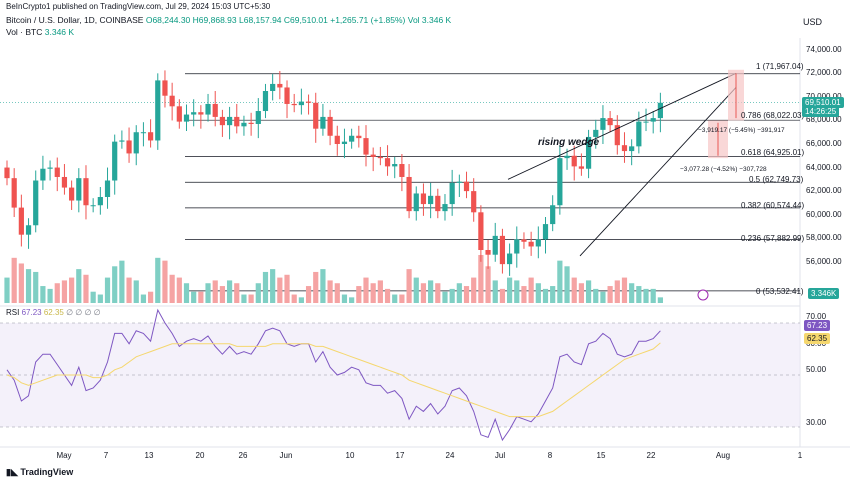  What do you see at coordinates (773, 152) in the screenshot?
I see `fib-label-0618: 0.618 (64,925.01)` at bounding box center [773, 152].